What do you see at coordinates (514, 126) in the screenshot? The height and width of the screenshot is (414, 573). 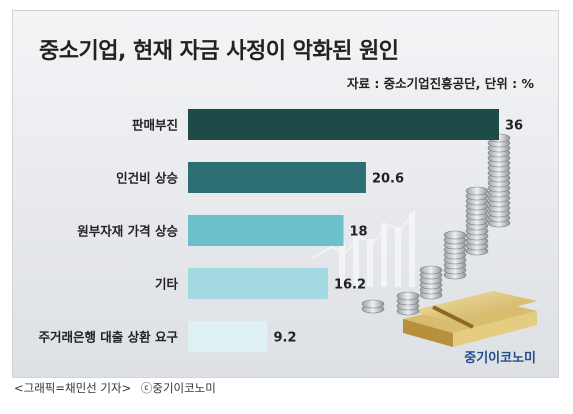 I see `value-label: 36` at bounding box center [514, 126].